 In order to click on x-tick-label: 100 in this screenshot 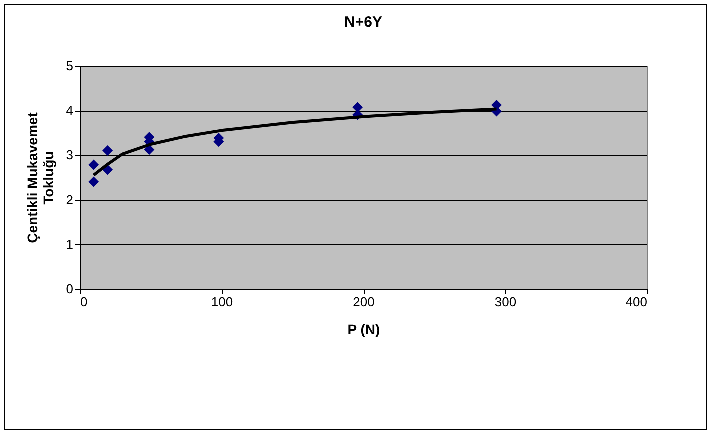, I will do `click(222, 302)`.